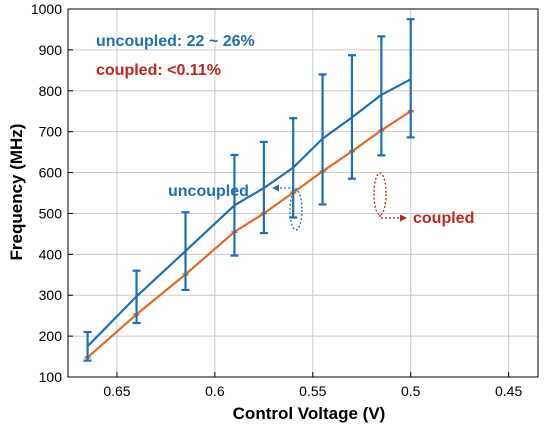 This screenshot has height=428, width=550. I want to click on y-tick-label: 200, so click(51, 336).